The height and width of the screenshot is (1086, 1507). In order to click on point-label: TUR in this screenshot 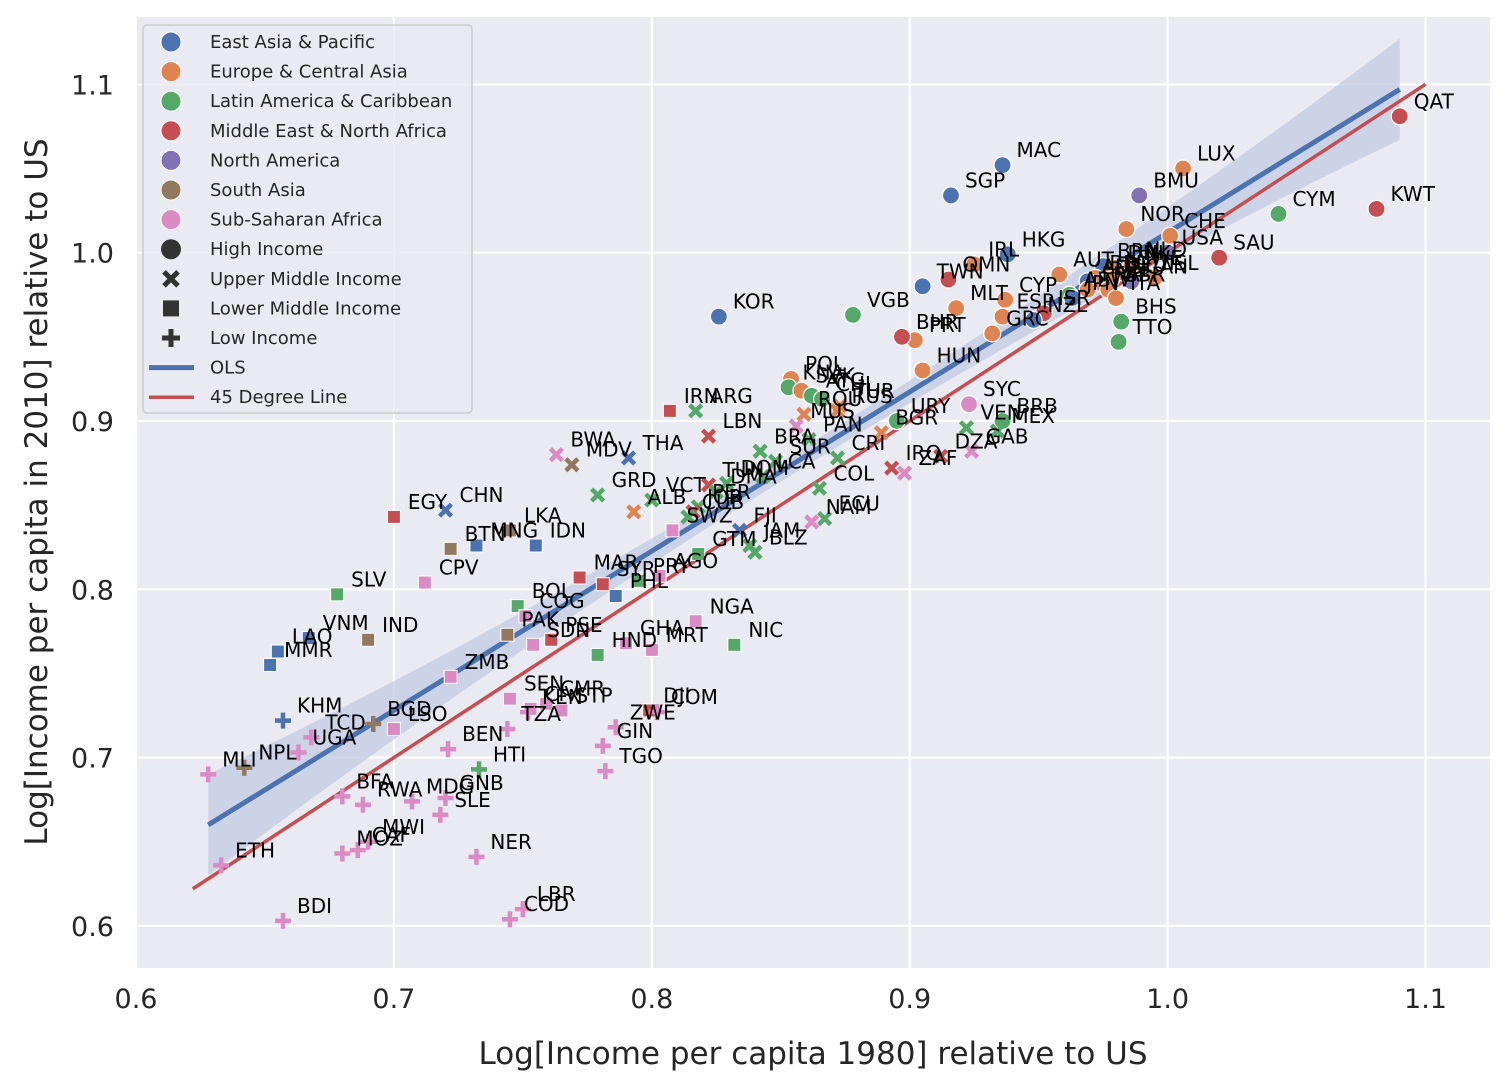, I will do `click(874, 391)`.